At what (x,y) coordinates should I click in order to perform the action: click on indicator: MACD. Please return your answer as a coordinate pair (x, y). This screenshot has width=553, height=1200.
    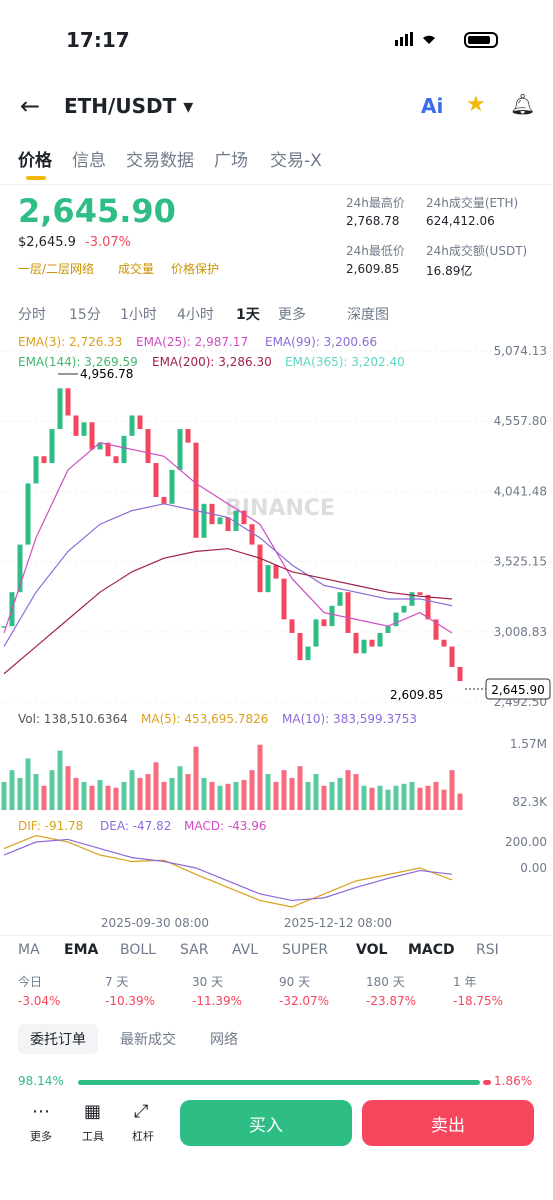
    Looking at the image, I should click on (431, 950).